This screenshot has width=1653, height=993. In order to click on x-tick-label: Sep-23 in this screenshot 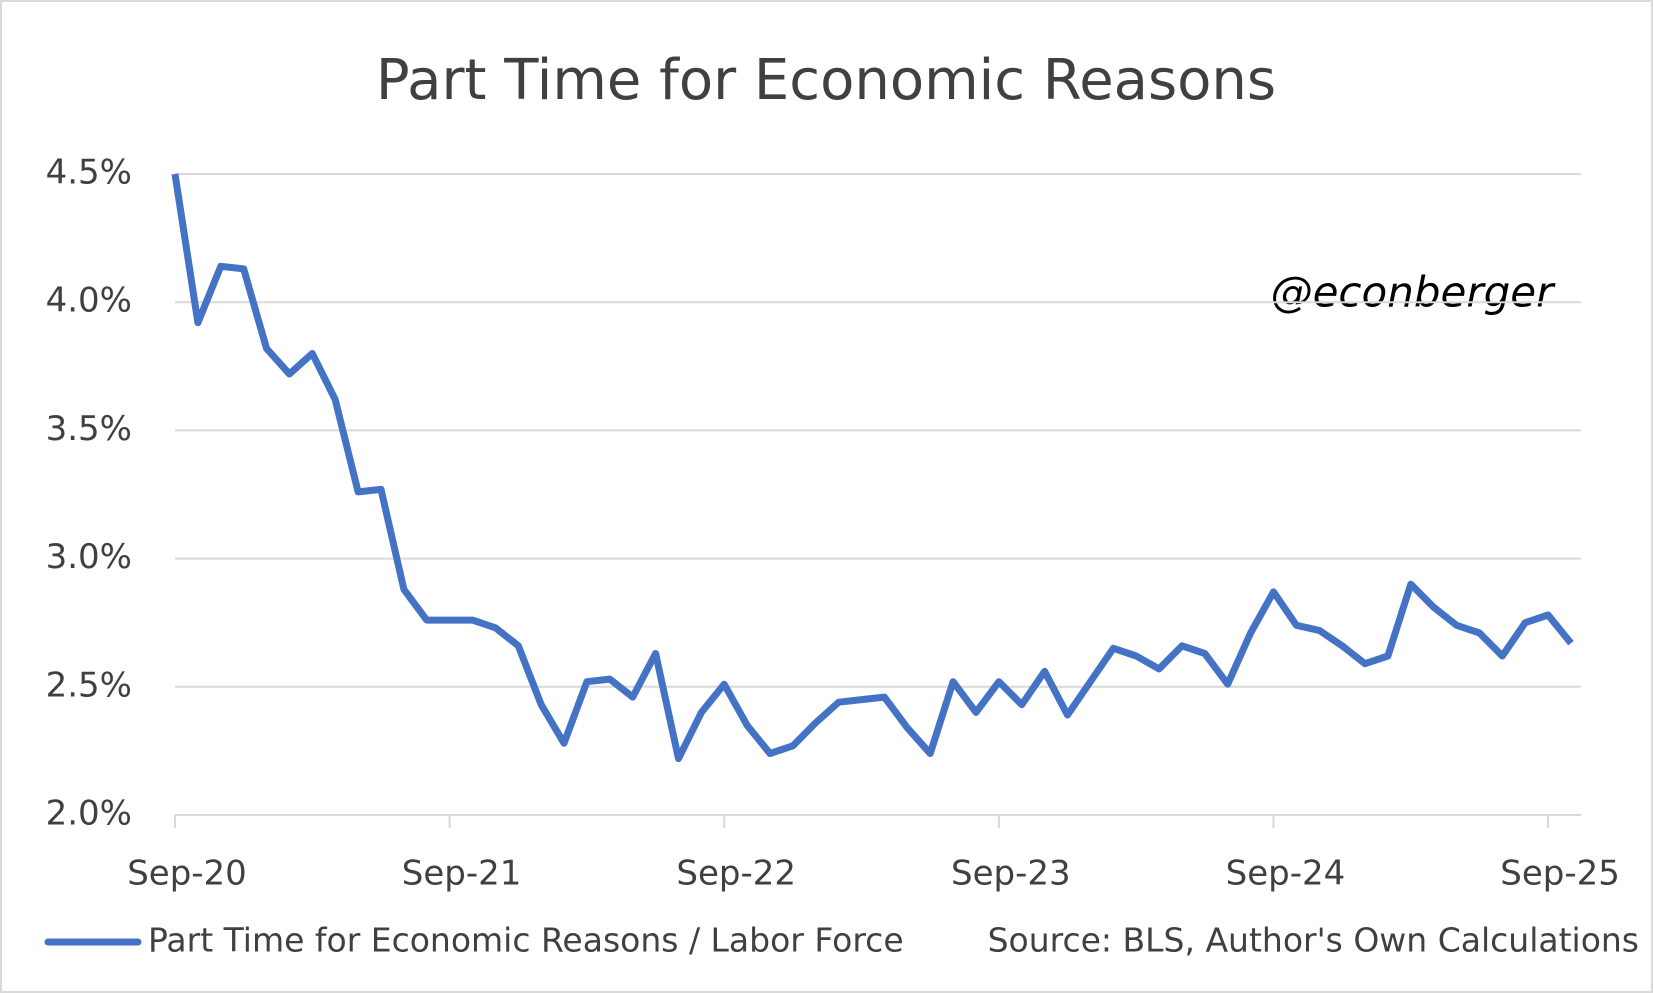, I will do `click(1011, 874)`.